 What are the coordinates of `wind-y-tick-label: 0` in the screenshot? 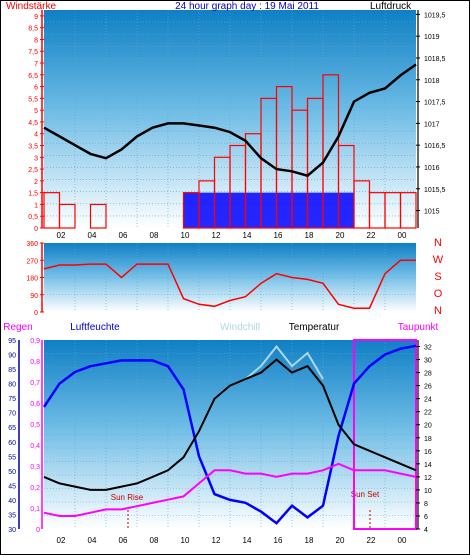 It's located at (36, 229).